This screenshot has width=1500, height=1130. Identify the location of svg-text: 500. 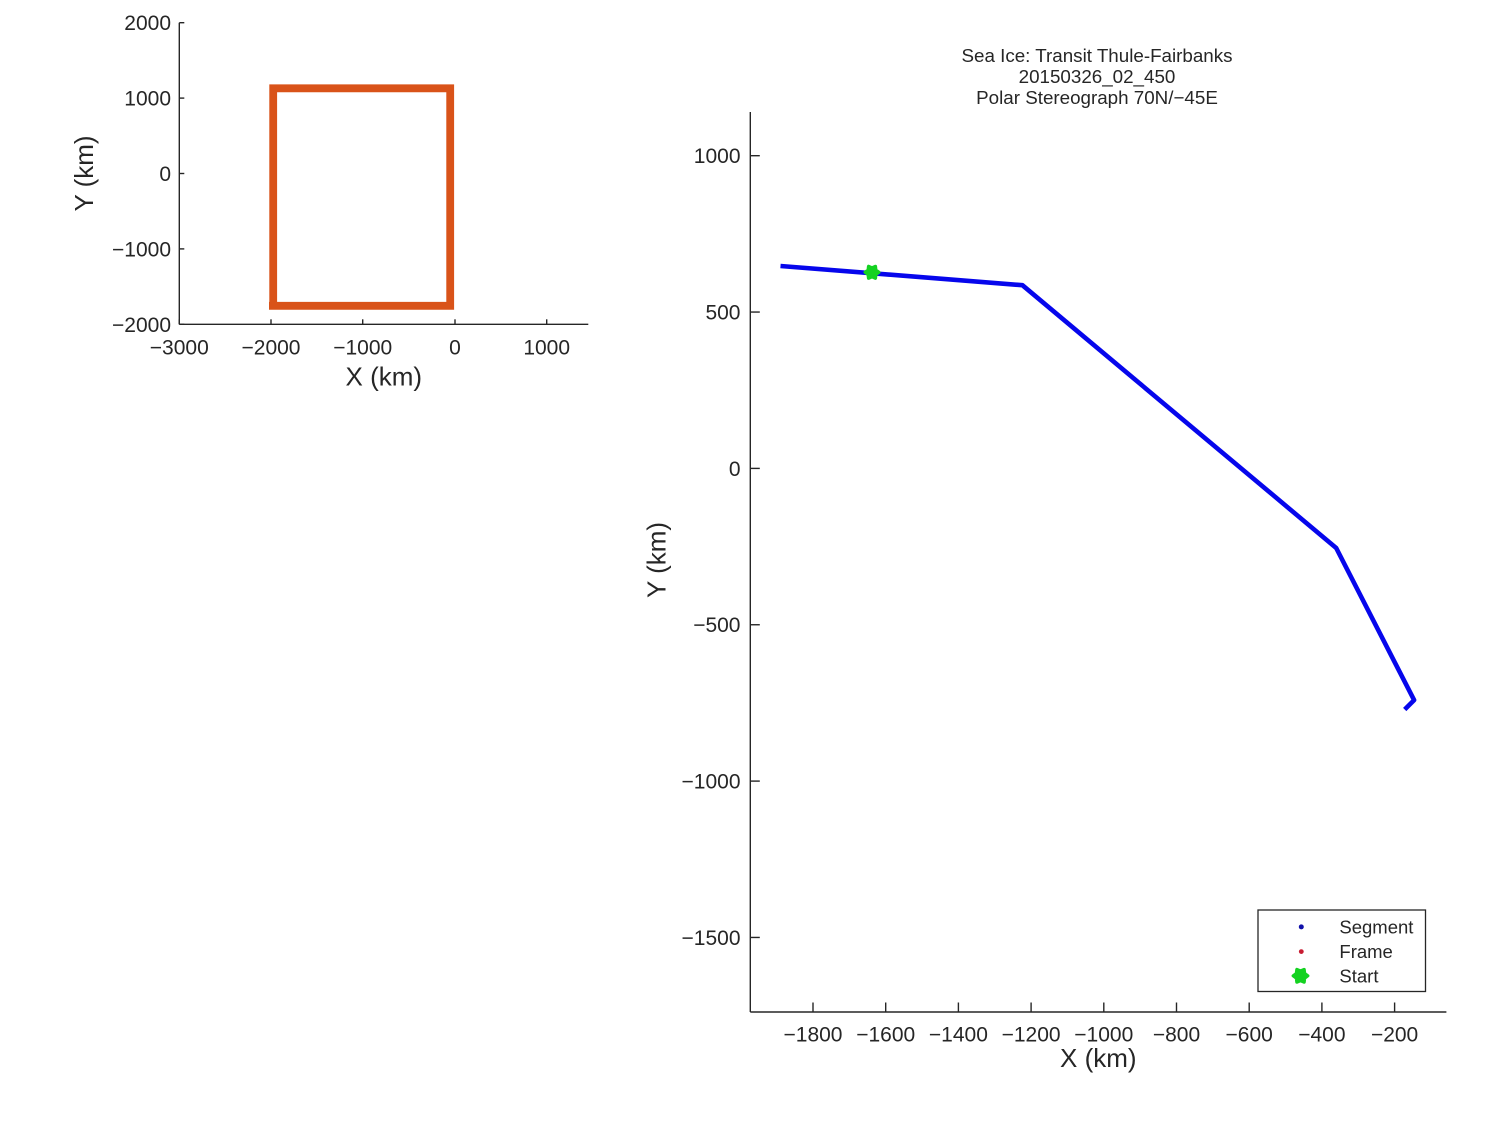
(722, 313).